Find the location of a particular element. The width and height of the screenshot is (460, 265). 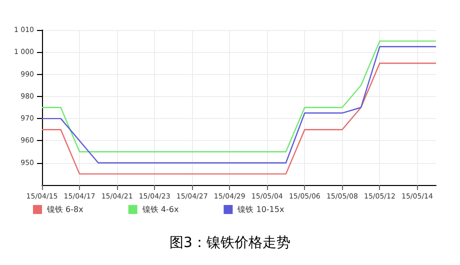

text: 图3：镍铁价格走势 is located at coordinates (230, 243).